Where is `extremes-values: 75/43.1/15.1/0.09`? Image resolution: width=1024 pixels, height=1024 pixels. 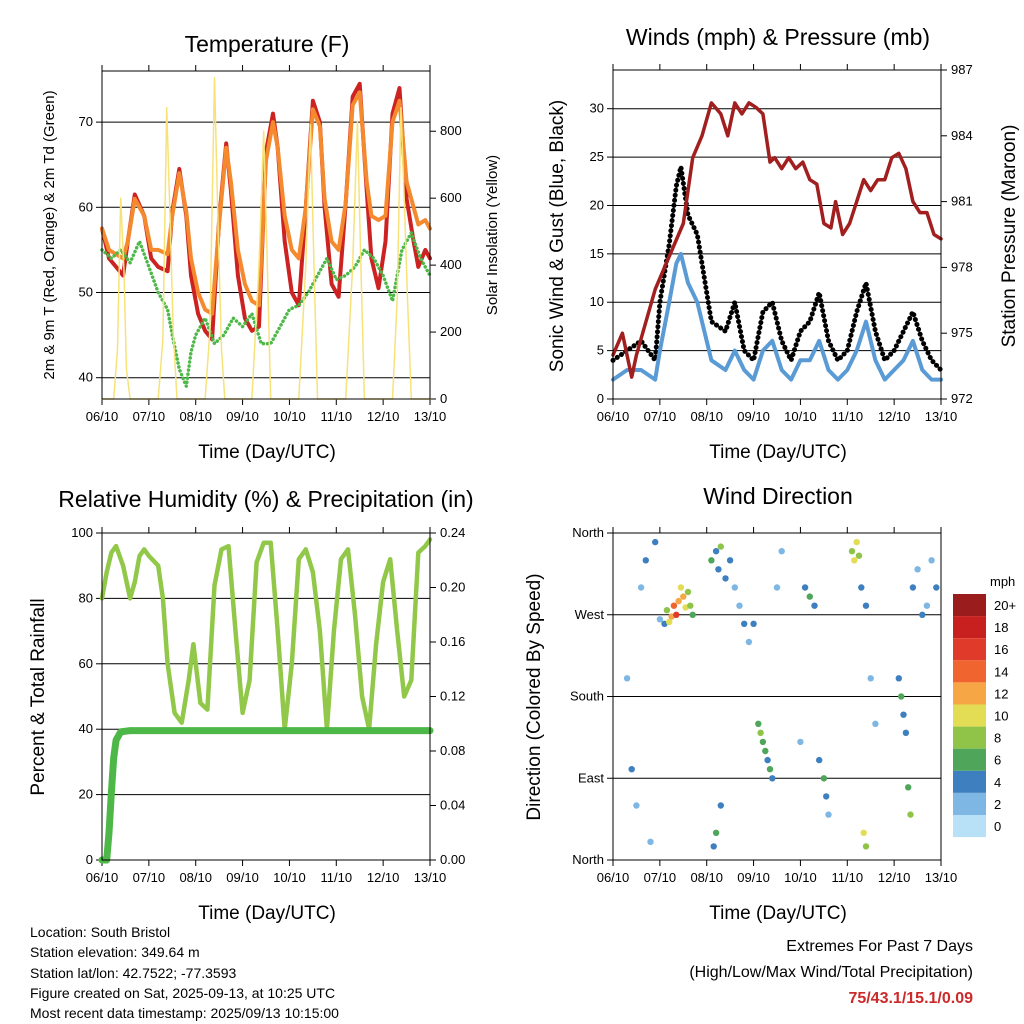 extremes-values: 75/43.1/15.1/0.09 is located at coordinates (910, 998).